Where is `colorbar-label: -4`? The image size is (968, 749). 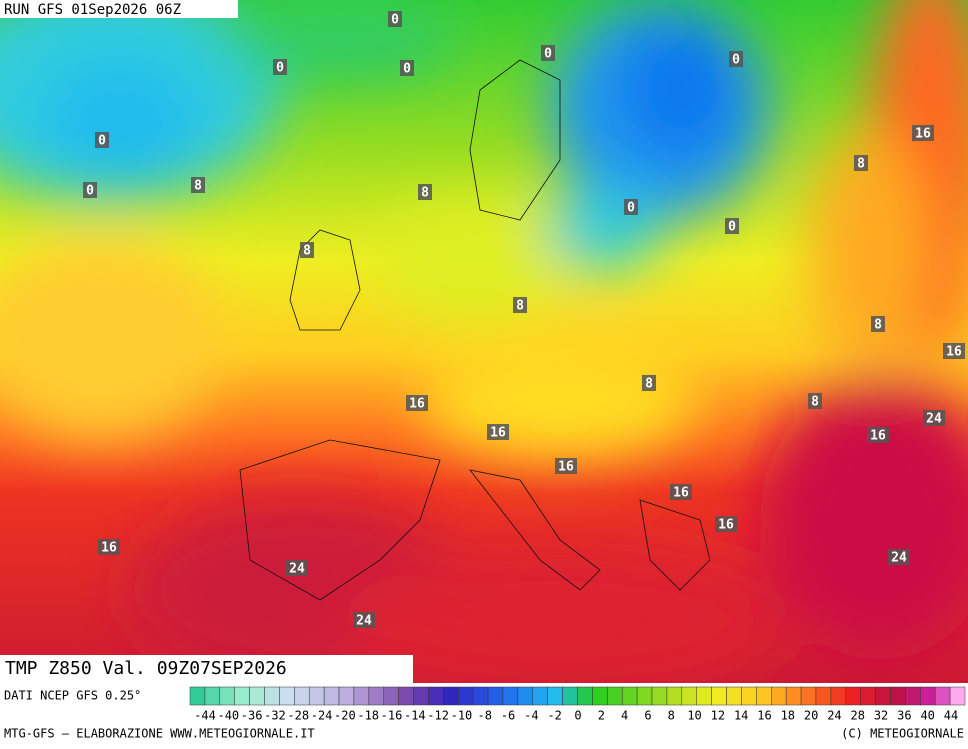
colorbar-label: -4 is located at coordinates (531, 716).